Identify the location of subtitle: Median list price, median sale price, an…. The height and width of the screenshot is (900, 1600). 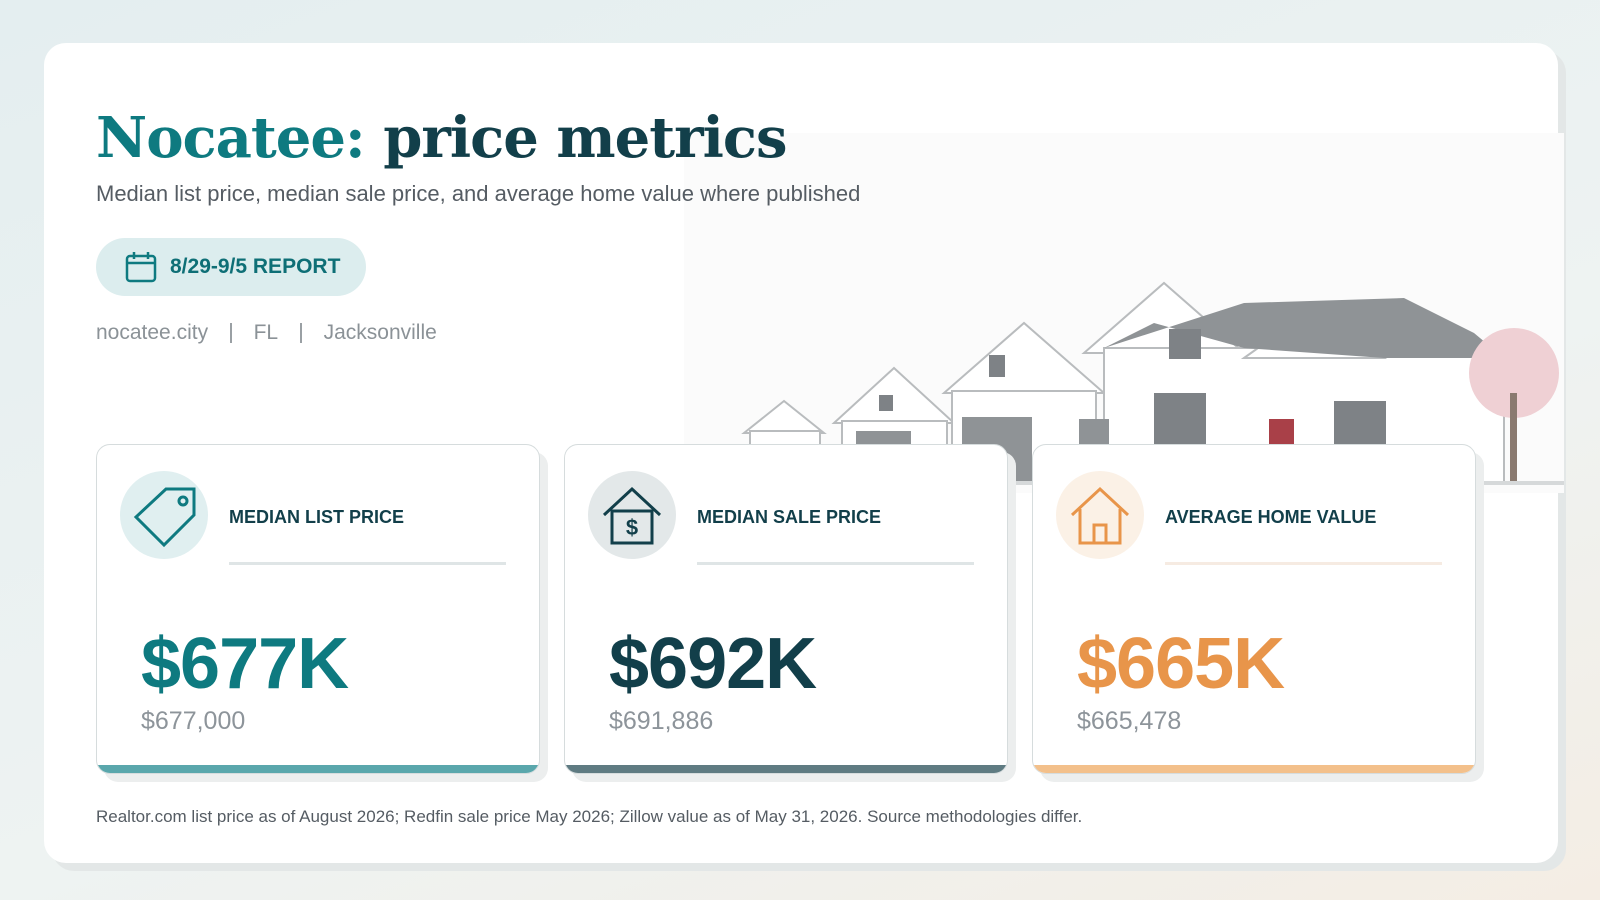
(478, 193).